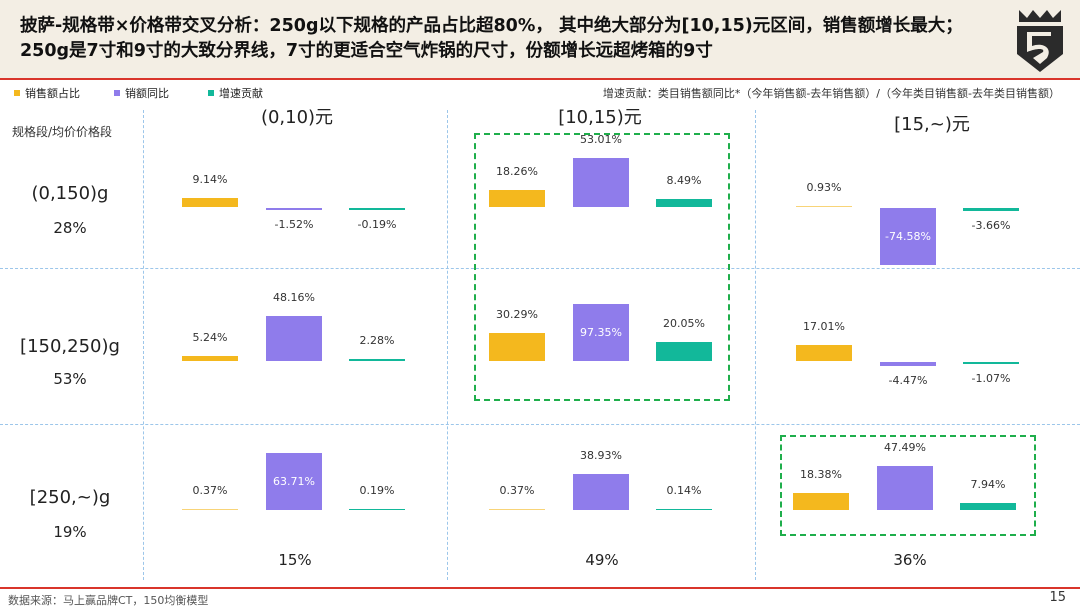 This screenshot has width=1080, height=608. What do you see at coordinates (377, 490) in the screenshot?
I see `data-label: 0.19%` at bounding box center [377, 490].